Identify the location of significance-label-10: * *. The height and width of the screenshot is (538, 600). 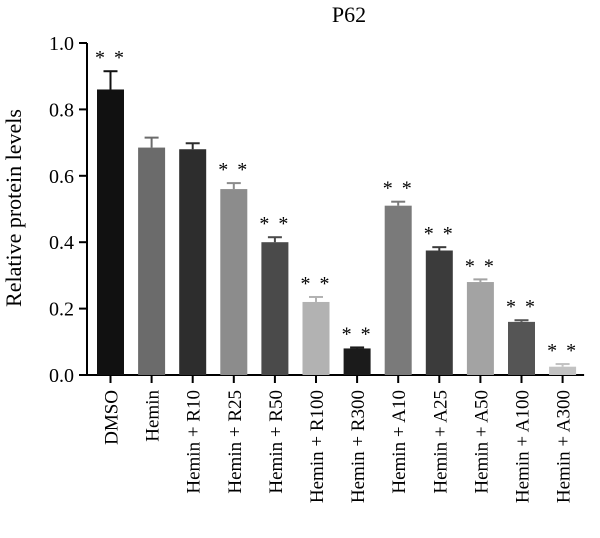
(521, 307).